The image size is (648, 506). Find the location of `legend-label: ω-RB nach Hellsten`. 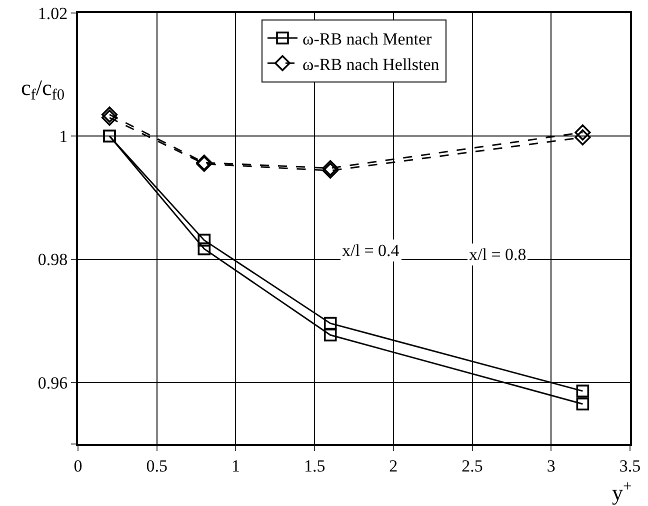

legend-label: ω-RB nach Hellsten is located at coordinates (371, 64).